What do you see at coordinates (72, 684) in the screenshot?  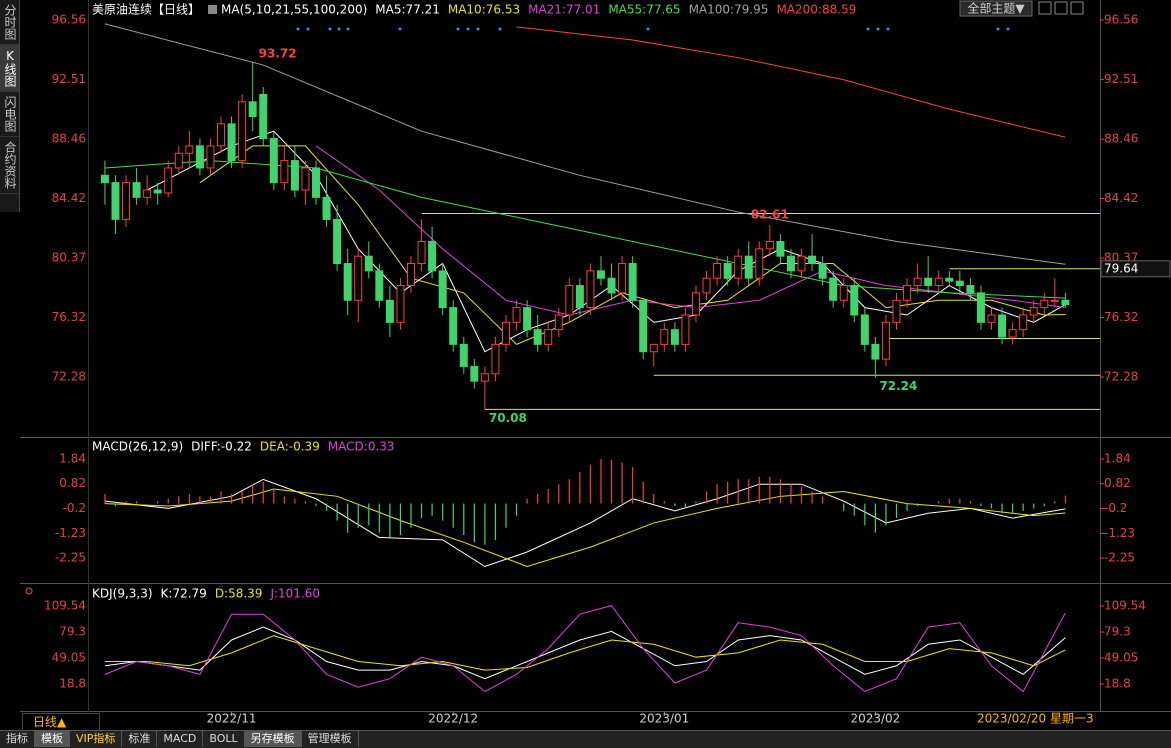 I see `y-tick-label: 18.8` at bounding box center [72, 684].